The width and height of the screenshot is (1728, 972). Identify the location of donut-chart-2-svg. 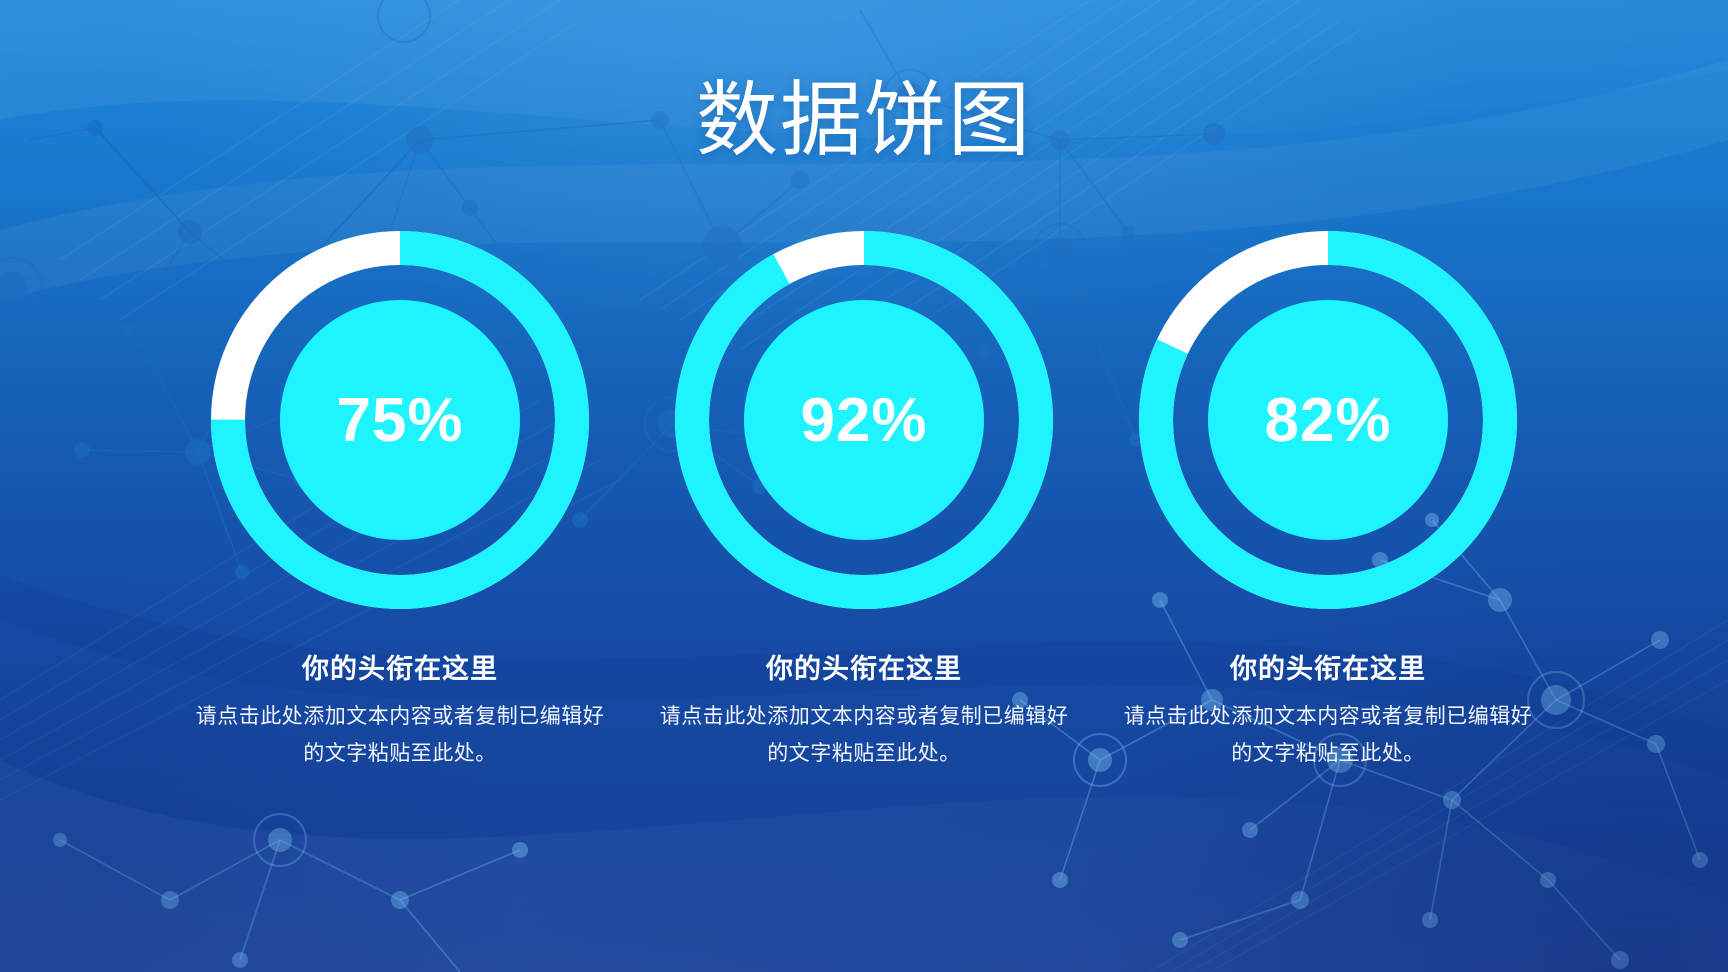
(864, 420).